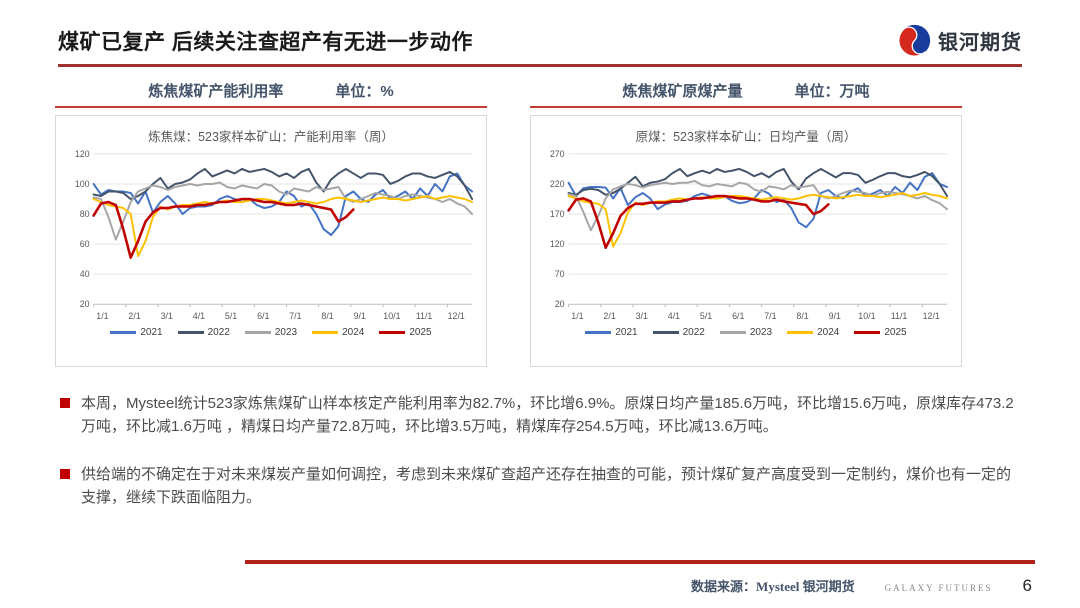 This screenshot has width=1080, height=608. What do you see at coordinates (914, 40) in the screenshot?
I see `galaxy-swirl-icon` at bounding box center [914, 40].